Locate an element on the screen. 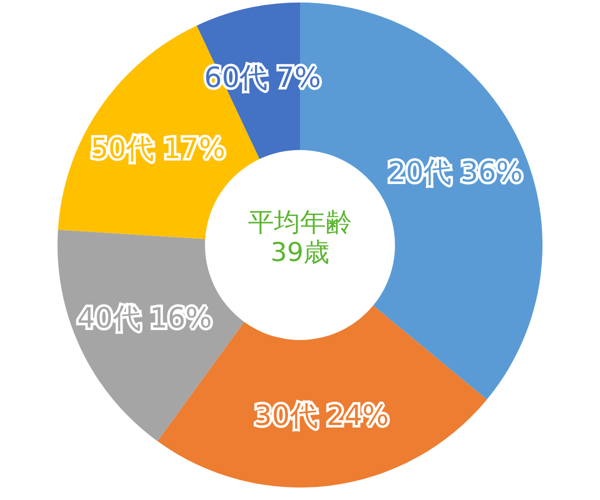 The width and height of the screenshot is (600, 500). text: 平均年齢 is located at coordinates (300, 223).